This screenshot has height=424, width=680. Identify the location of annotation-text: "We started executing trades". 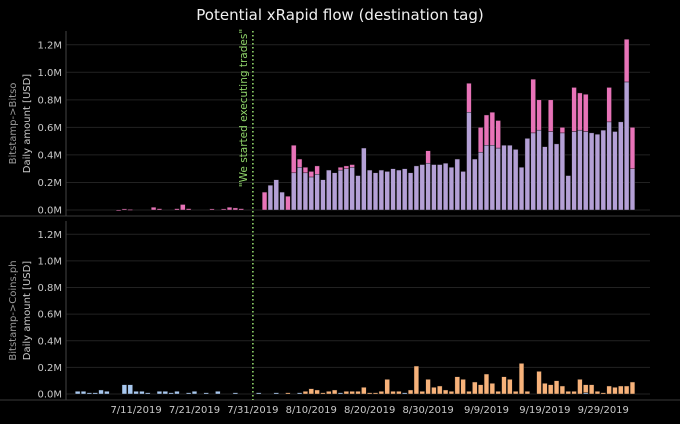
(244, 108).